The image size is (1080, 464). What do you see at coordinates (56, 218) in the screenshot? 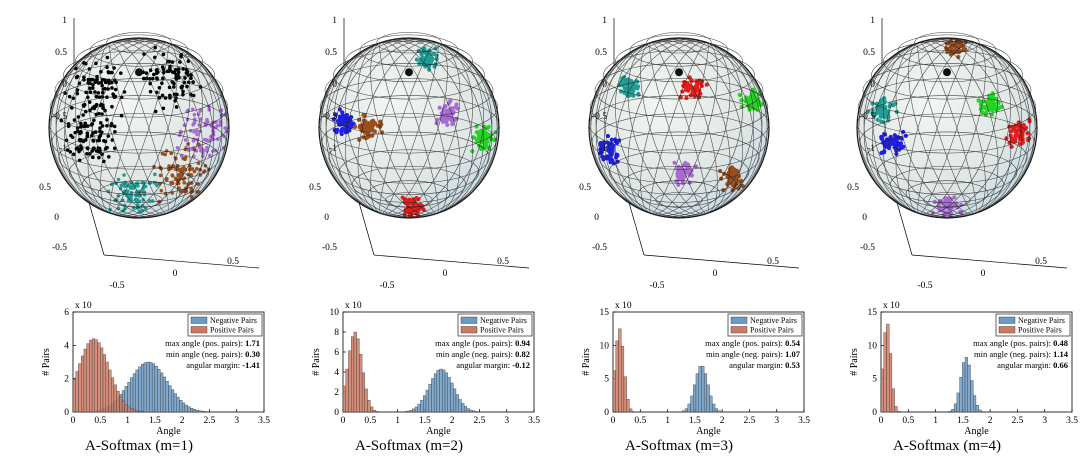
I see `y-tick-label: 0` at bounding box center [56, 218].